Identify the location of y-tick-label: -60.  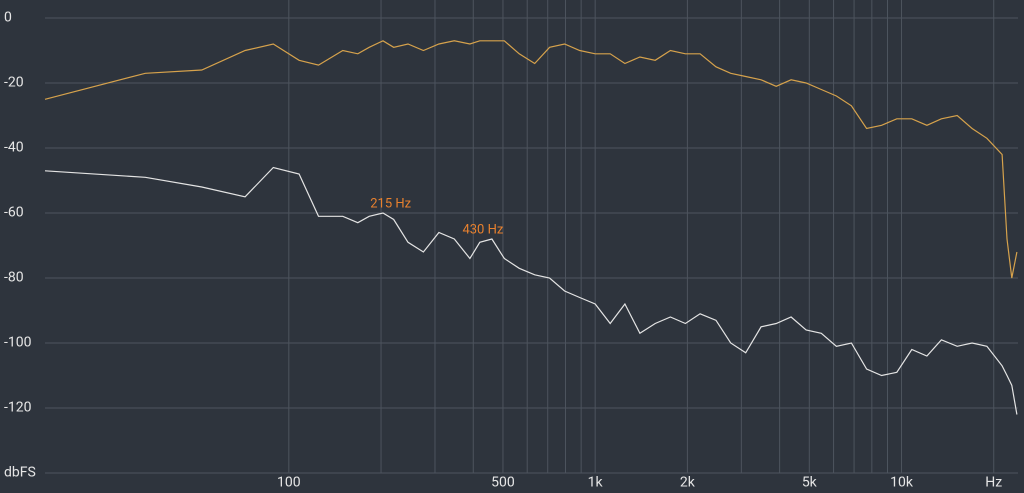
(14, 213).